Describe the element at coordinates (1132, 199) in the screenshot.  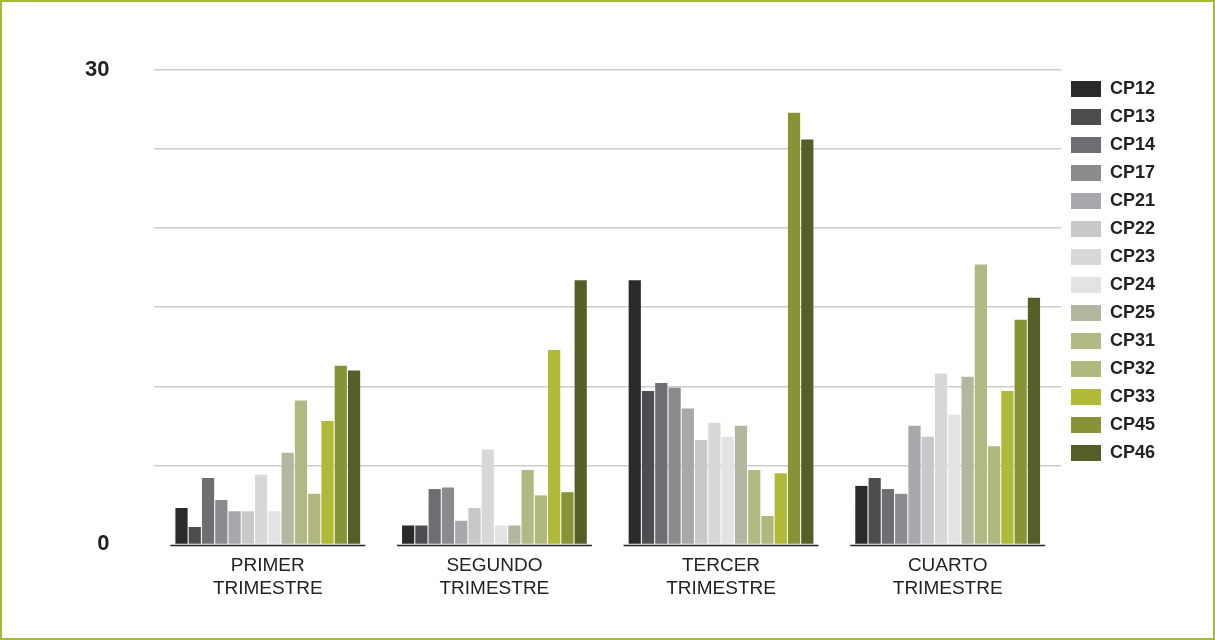
I see `legend-label: CP21` at that location.